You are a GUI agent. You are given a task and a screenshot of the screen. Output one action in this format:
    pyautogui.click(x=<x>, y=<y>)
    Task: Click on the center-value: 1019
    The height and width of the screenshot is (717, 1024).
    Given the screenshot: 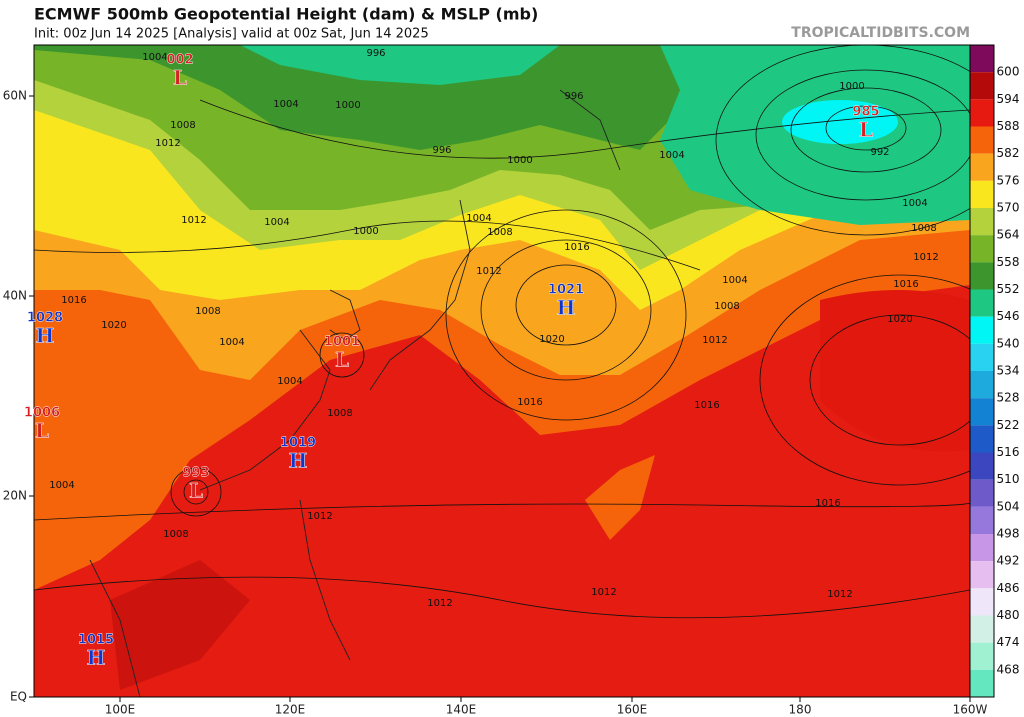 What is the action you would take?
    pyautogui.click(x=298, y=443)
    